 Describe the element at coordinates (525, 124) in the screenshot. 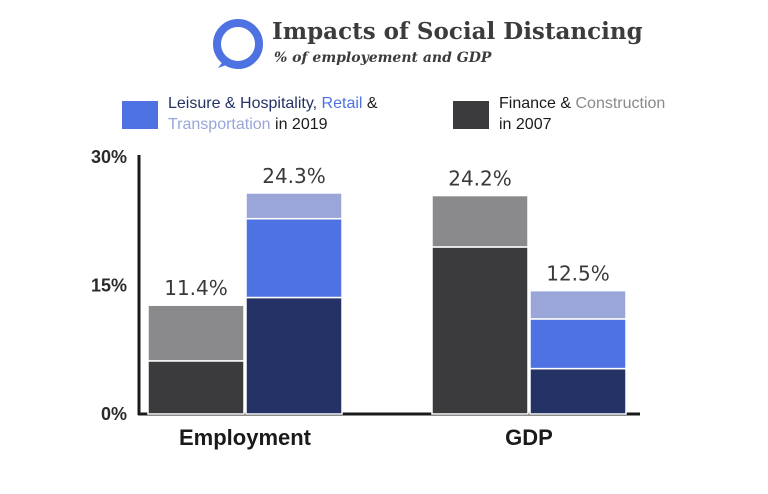

I see `legend-text-year-2007: in 2007` at that location.